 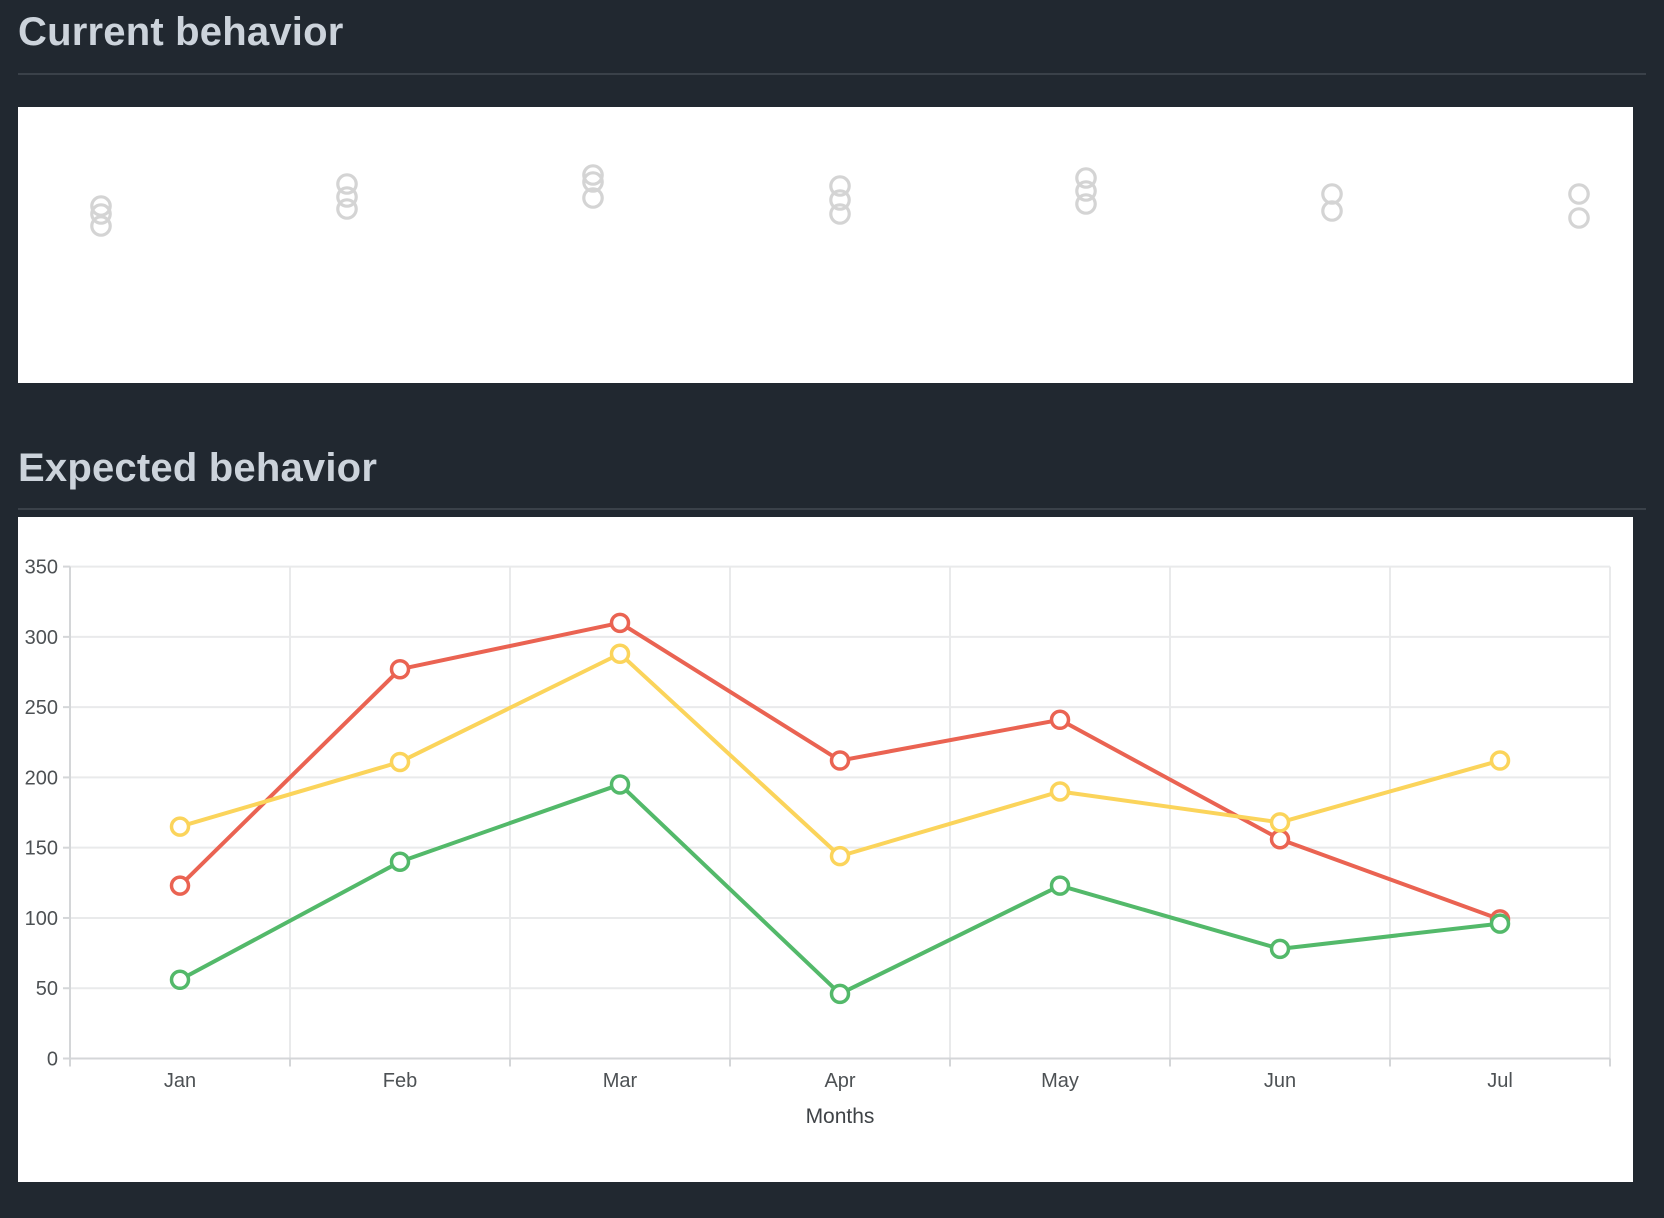 What do you see at coordinates (839, 1081) in the screenshot?
I see `x-tick-label: Apr` at bounding box center [839, 1081].